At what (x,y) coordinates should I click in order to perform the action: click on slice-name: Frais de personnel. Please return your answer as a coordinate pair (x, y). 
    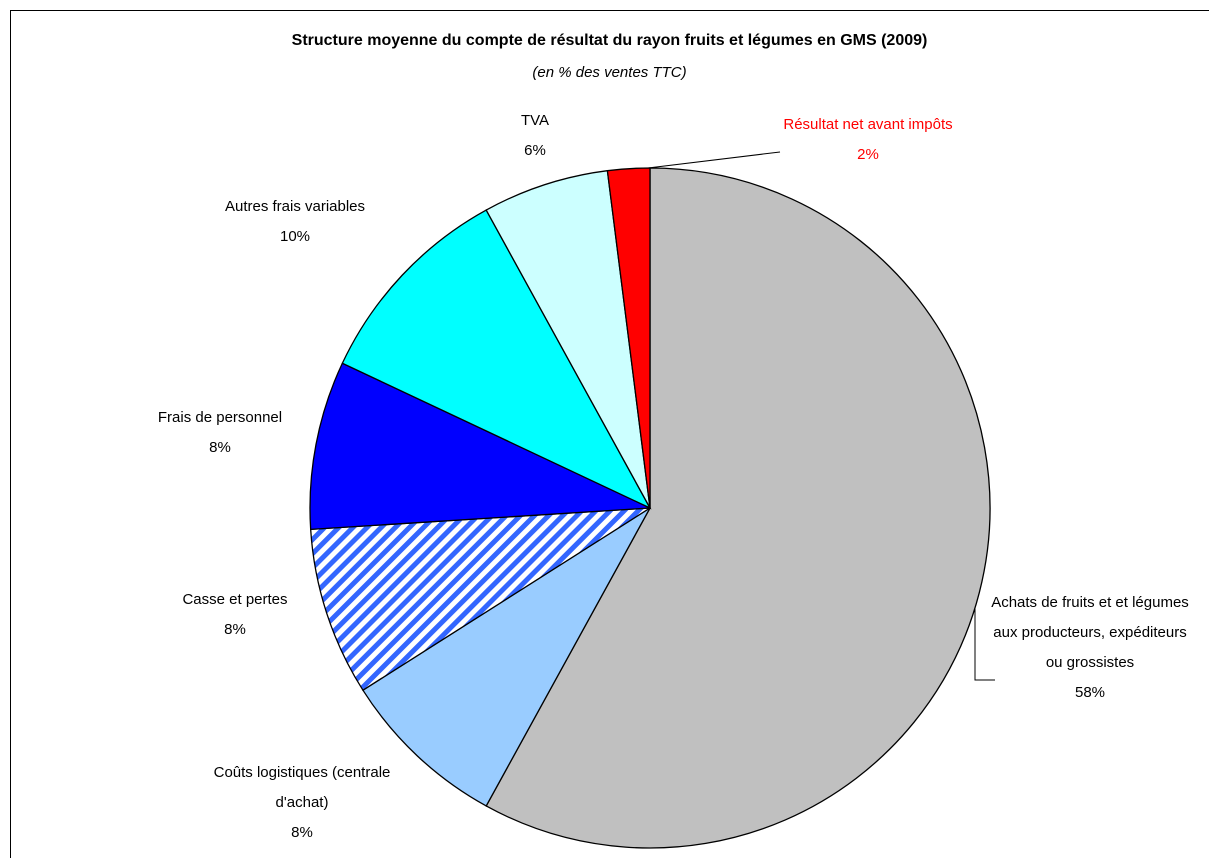
    Looking at the image, I should click on (220, 417).